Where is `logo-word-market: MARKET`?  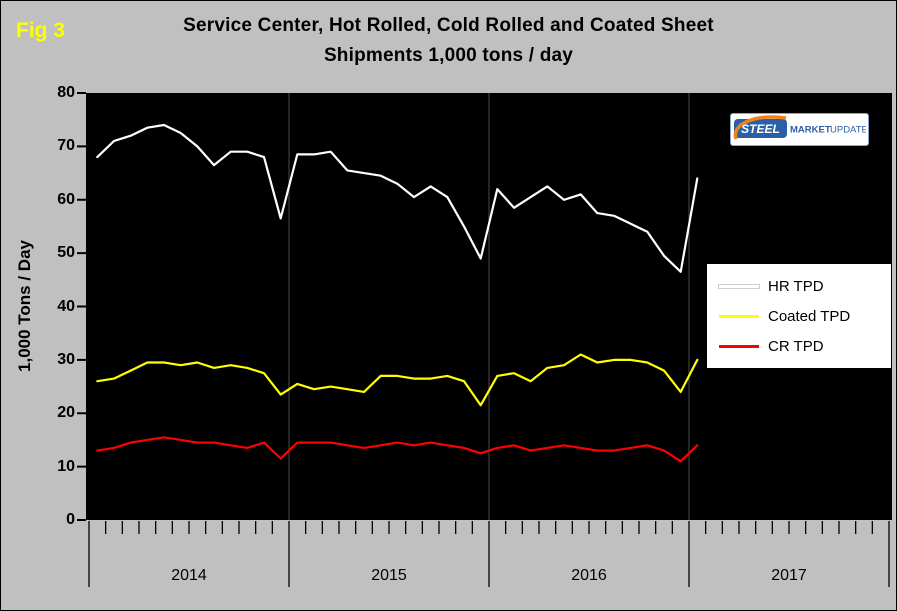 logo-word-market: MARKET is located at coordinates (810, 130).